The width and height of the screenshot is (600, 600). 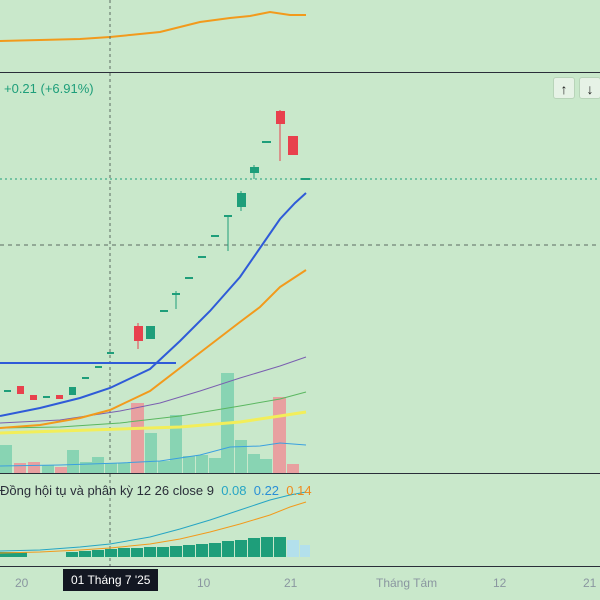 I want to click on macd-value-histogram: 0.08, so click(x=234, y=490).